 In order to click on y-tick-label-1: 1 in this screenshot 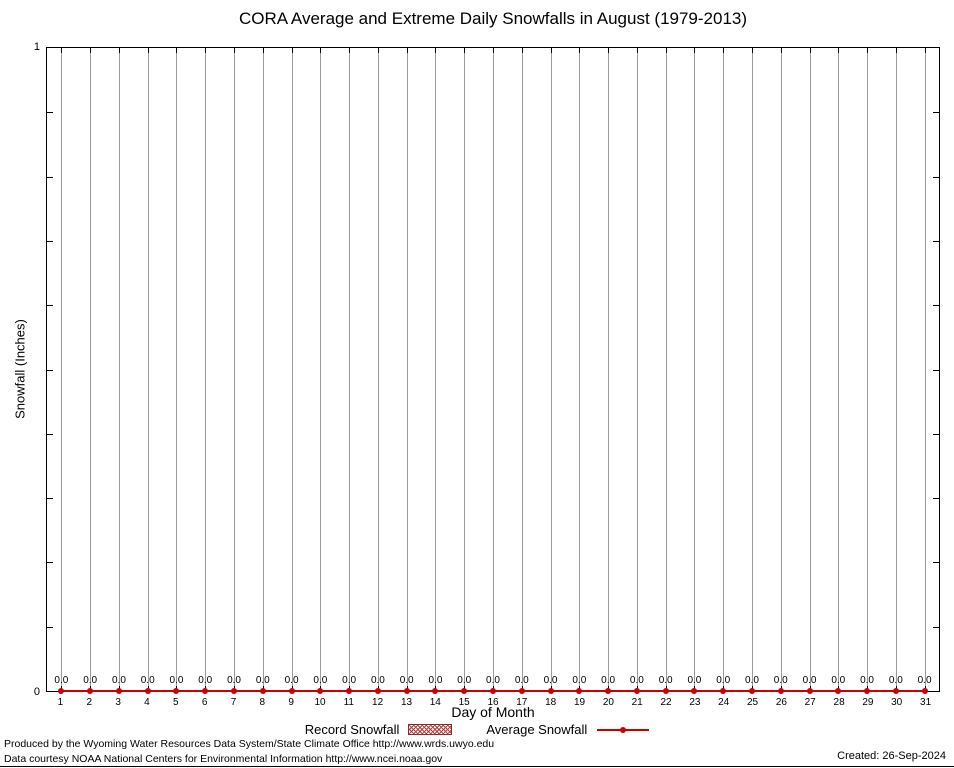, I will do `click(36, 47)`.